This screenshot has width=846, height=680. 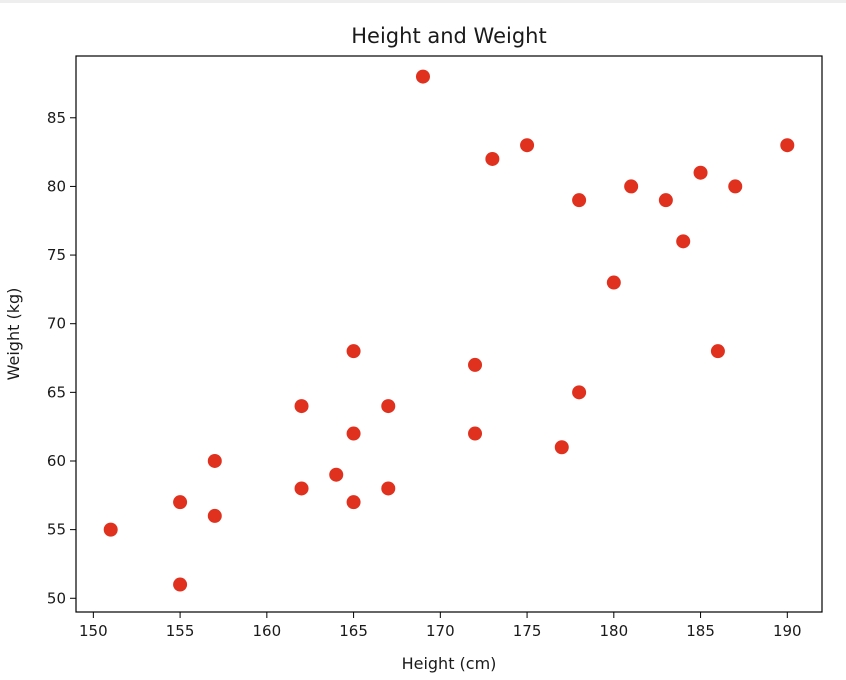 What do you see at coordinates (180, 631) in the screenshot?
I see `x-tick-label: 155` at bounding box center [180, 631].